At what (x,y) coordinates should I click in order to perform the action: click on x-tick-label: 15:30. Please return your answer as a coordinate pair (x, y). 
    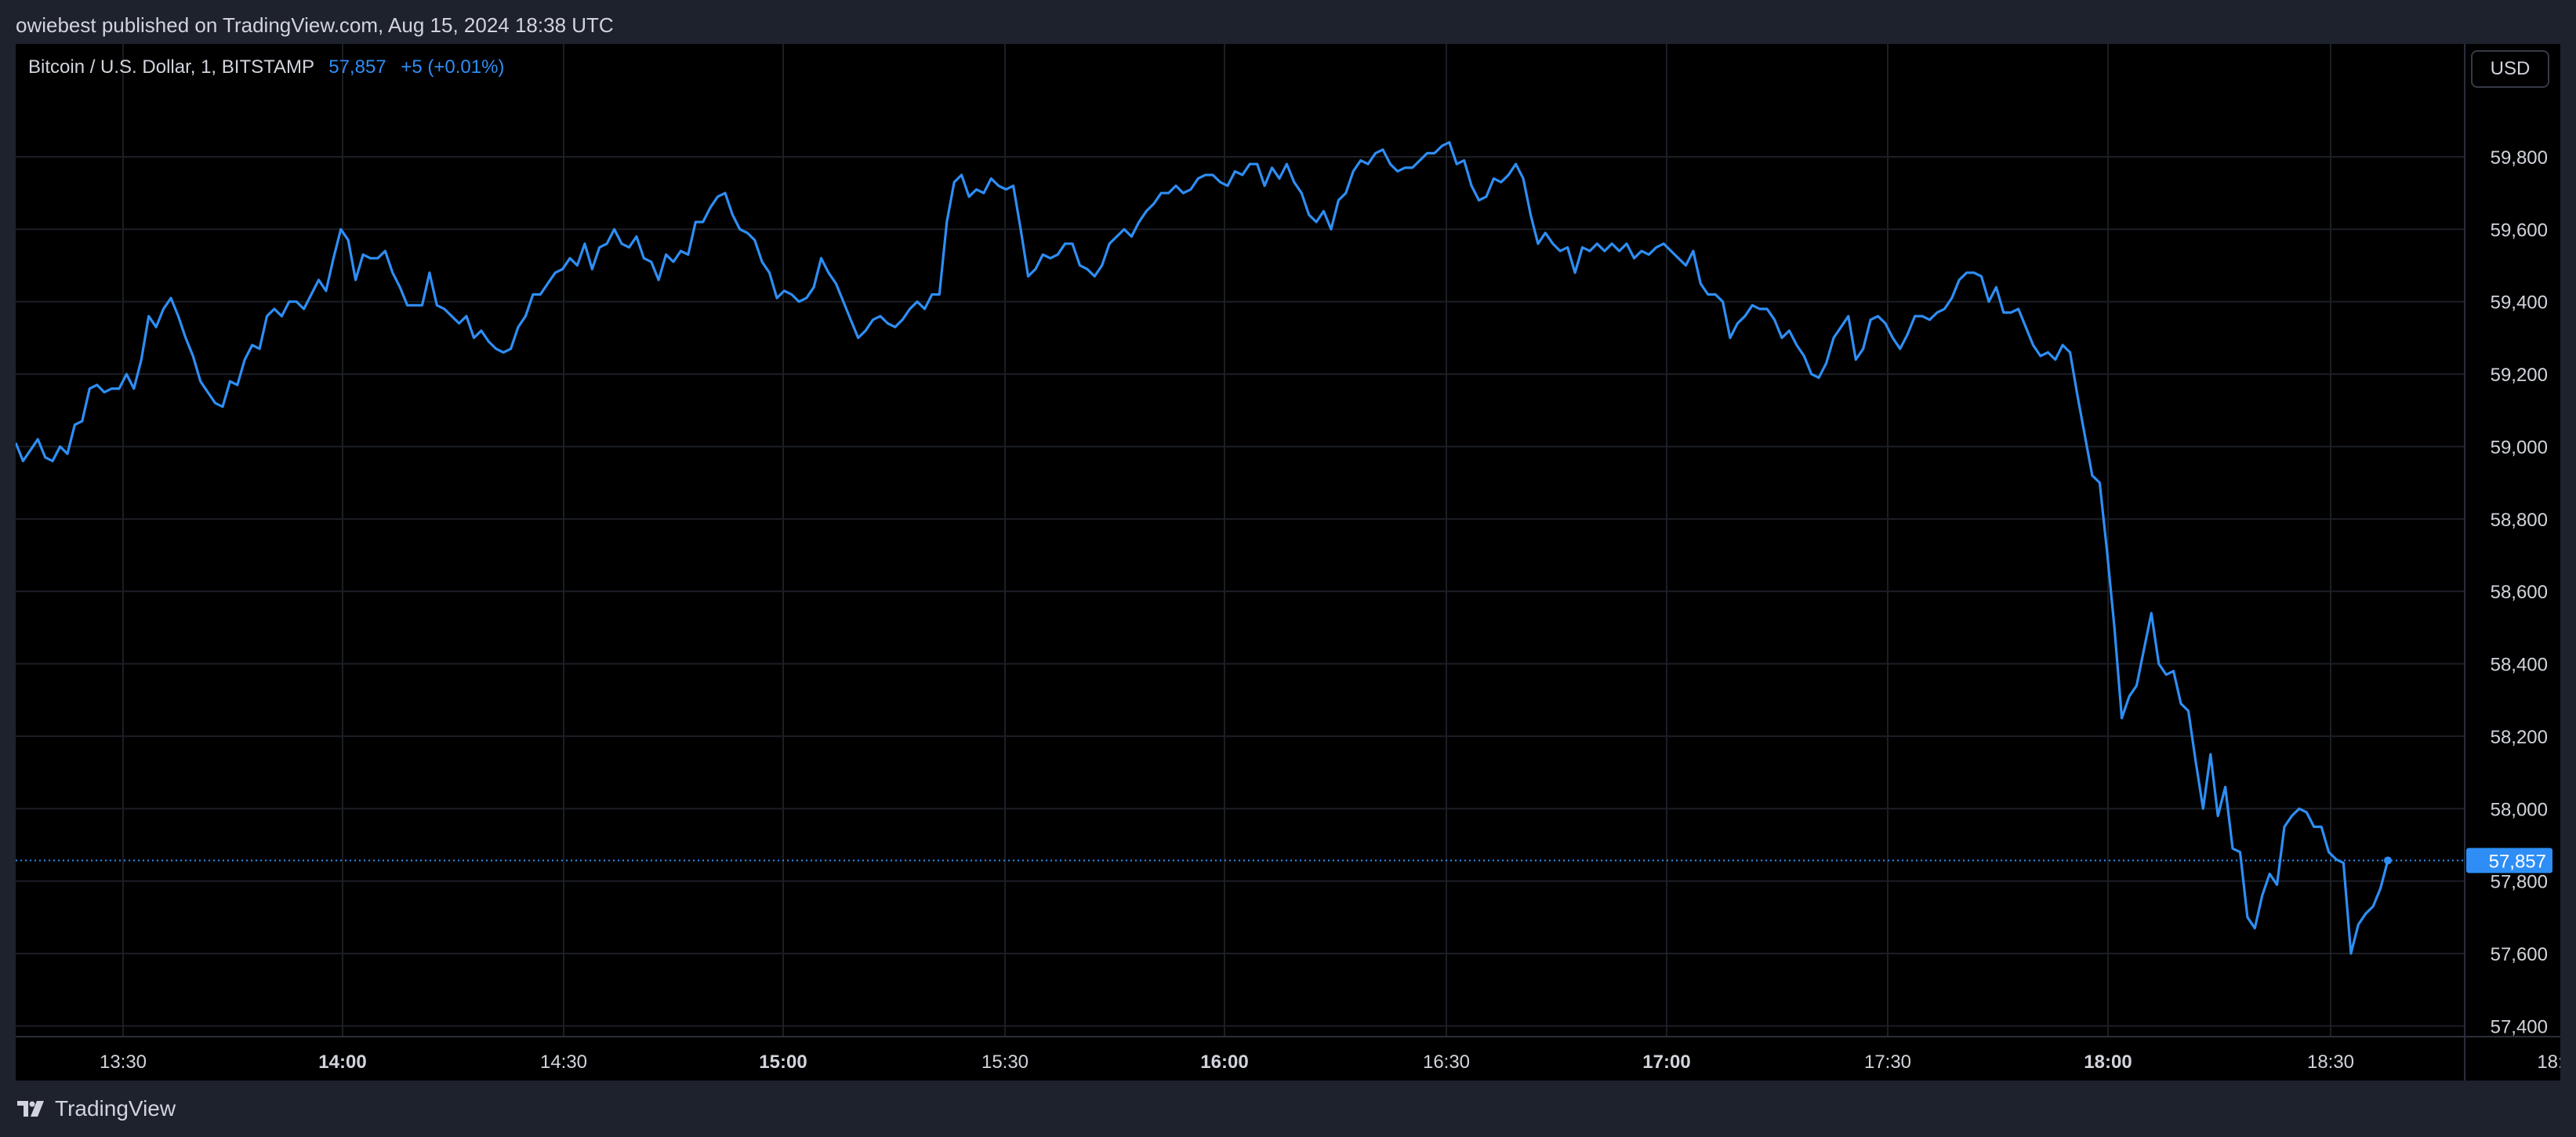
    Looking at the image, I should click on (1005, 1062).